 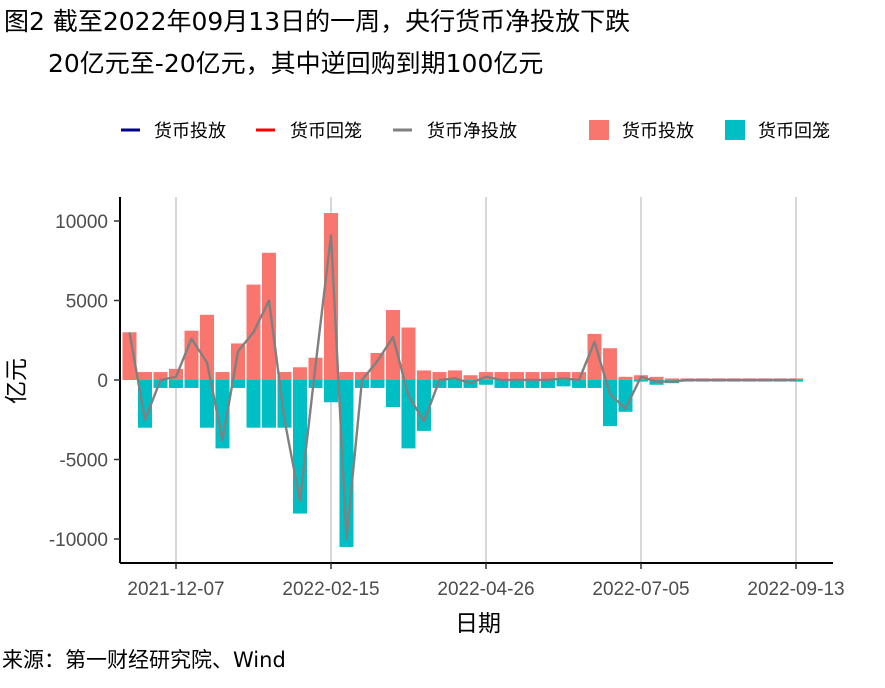 What do you see at coordinates (81, 222) in the screenshot?
I see `y-tick-label: 10000` at bounding box center [81, 222].